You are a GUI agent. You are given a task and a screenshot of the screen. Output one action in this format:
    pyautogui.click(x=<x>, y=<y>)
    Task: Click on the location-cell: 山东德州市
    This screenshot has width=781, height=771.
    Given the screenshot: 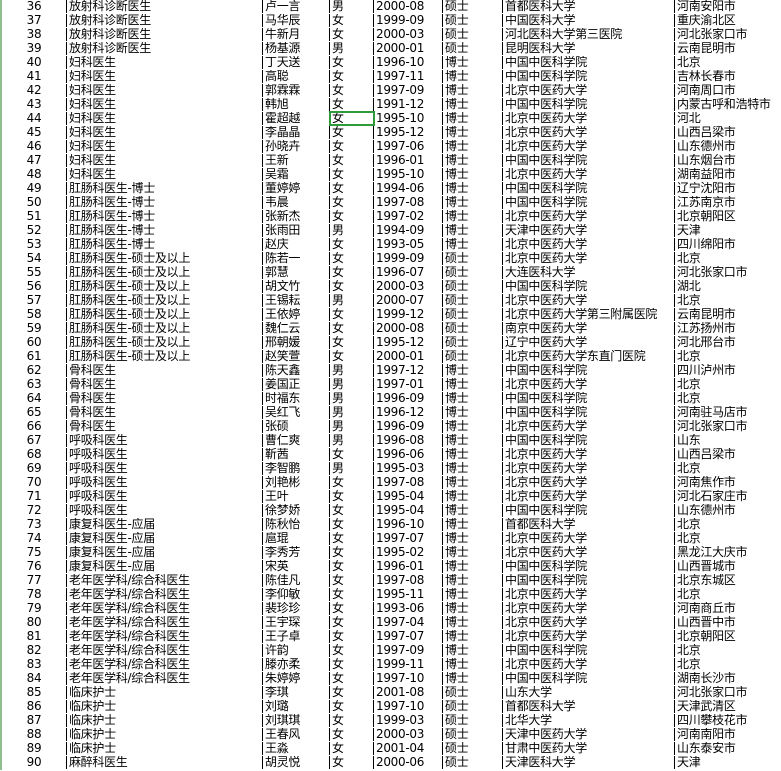 What is the action you would take?
    pyautogui.click(x=706, y=510)
    